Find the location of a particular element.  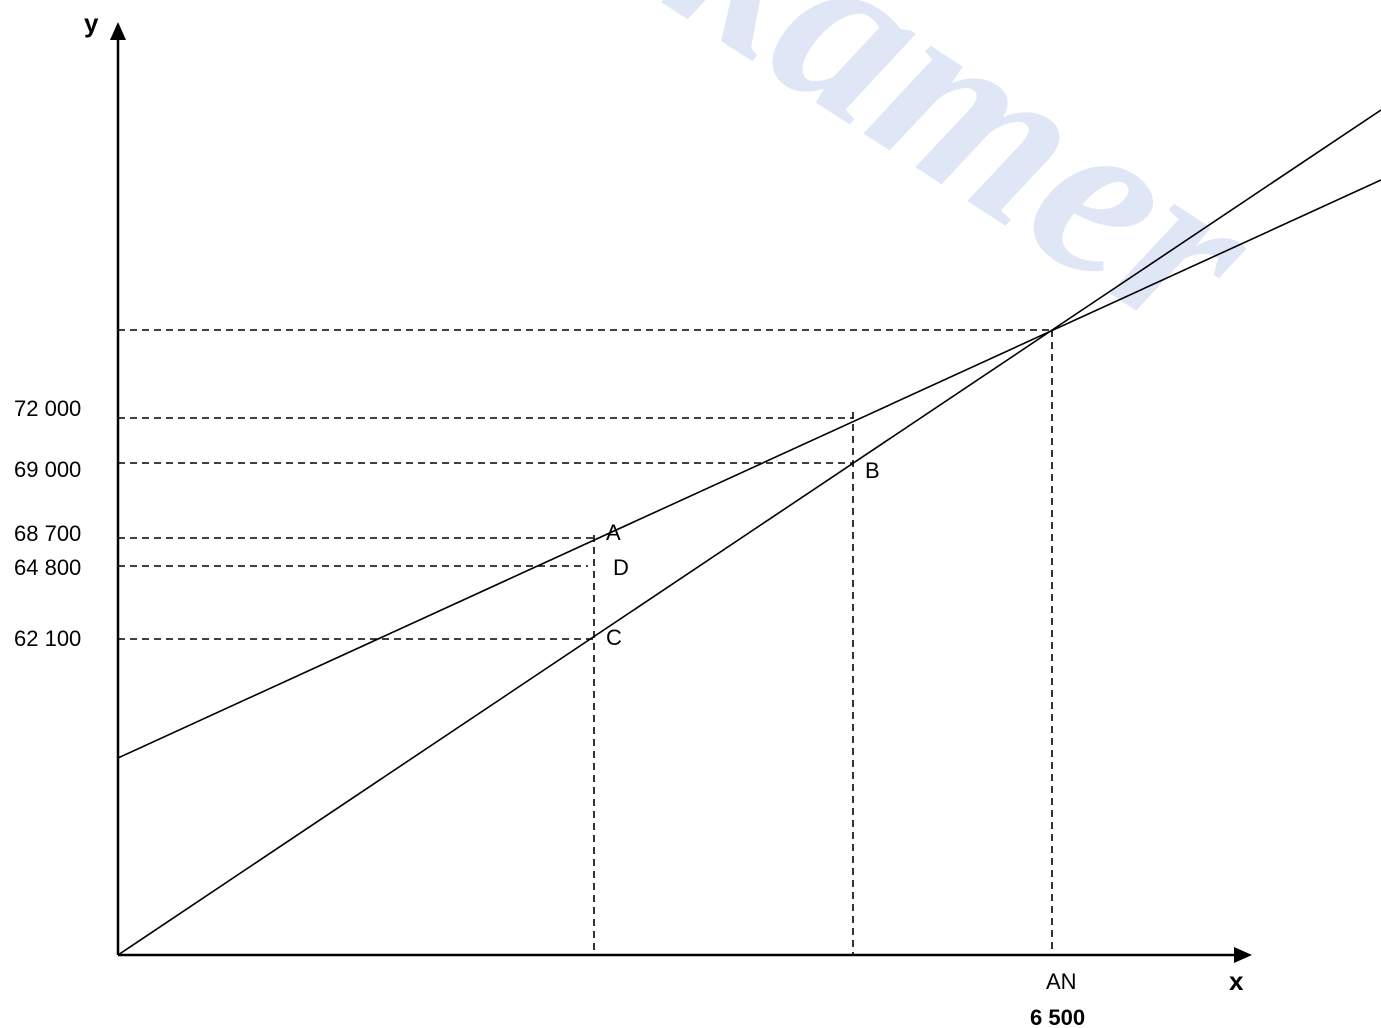

y-tick-label: 68 700 is located at coordinates (47, 533).